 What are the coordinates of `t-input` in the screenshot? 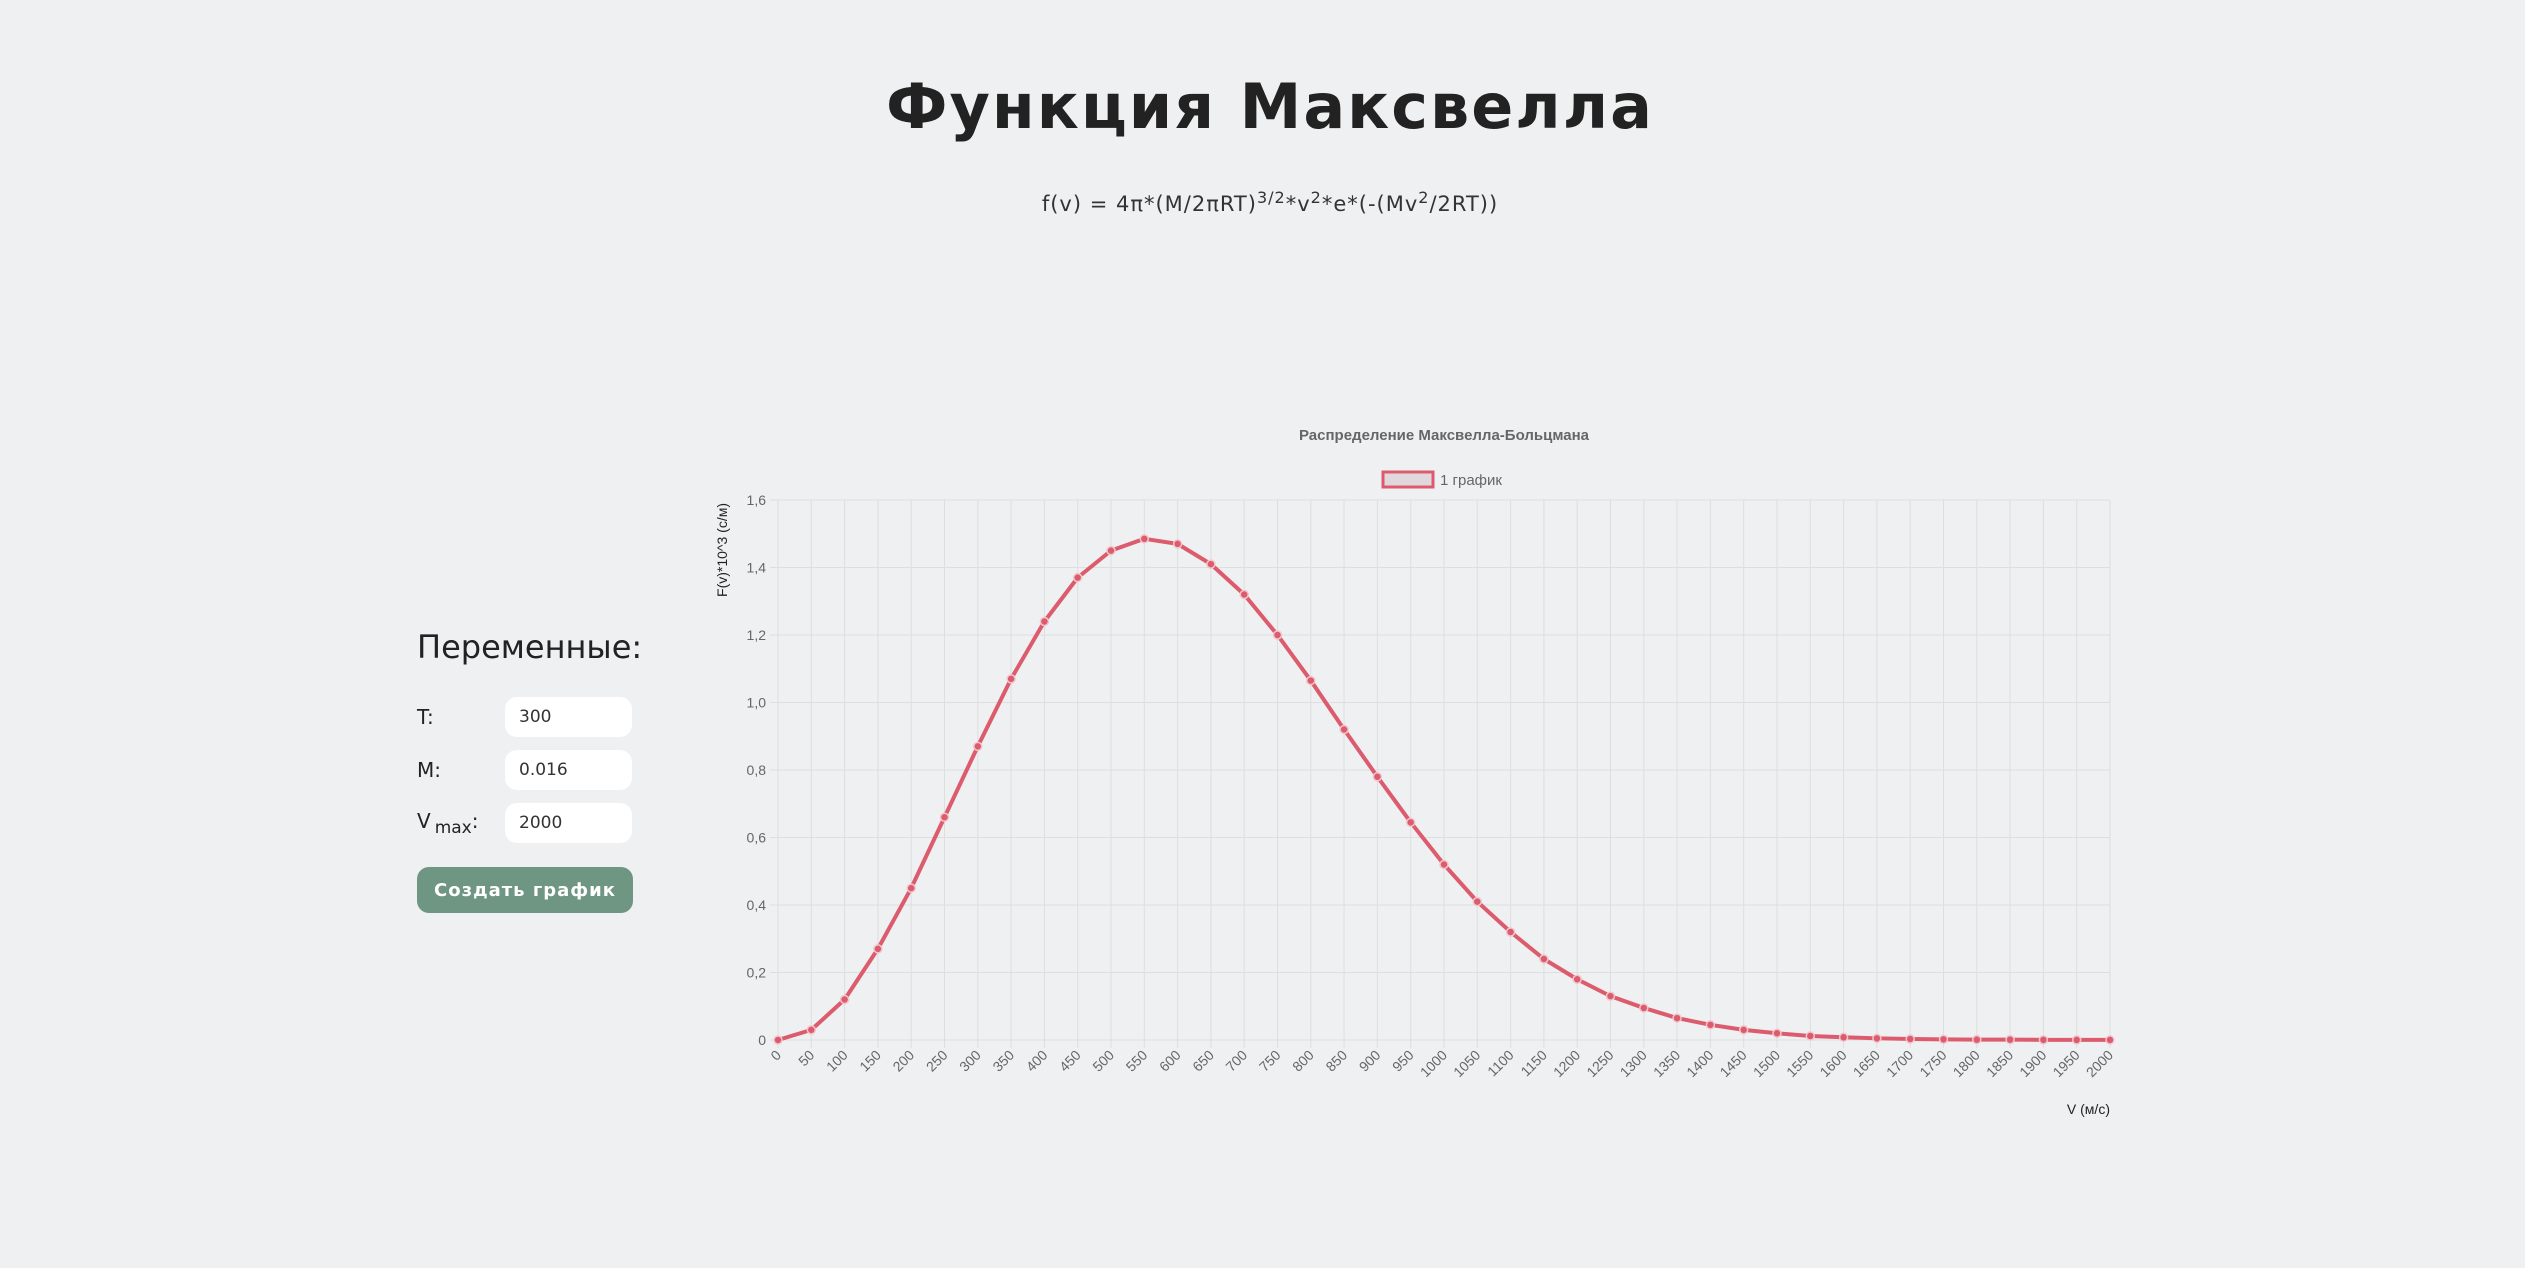 It's located at (568, 717).